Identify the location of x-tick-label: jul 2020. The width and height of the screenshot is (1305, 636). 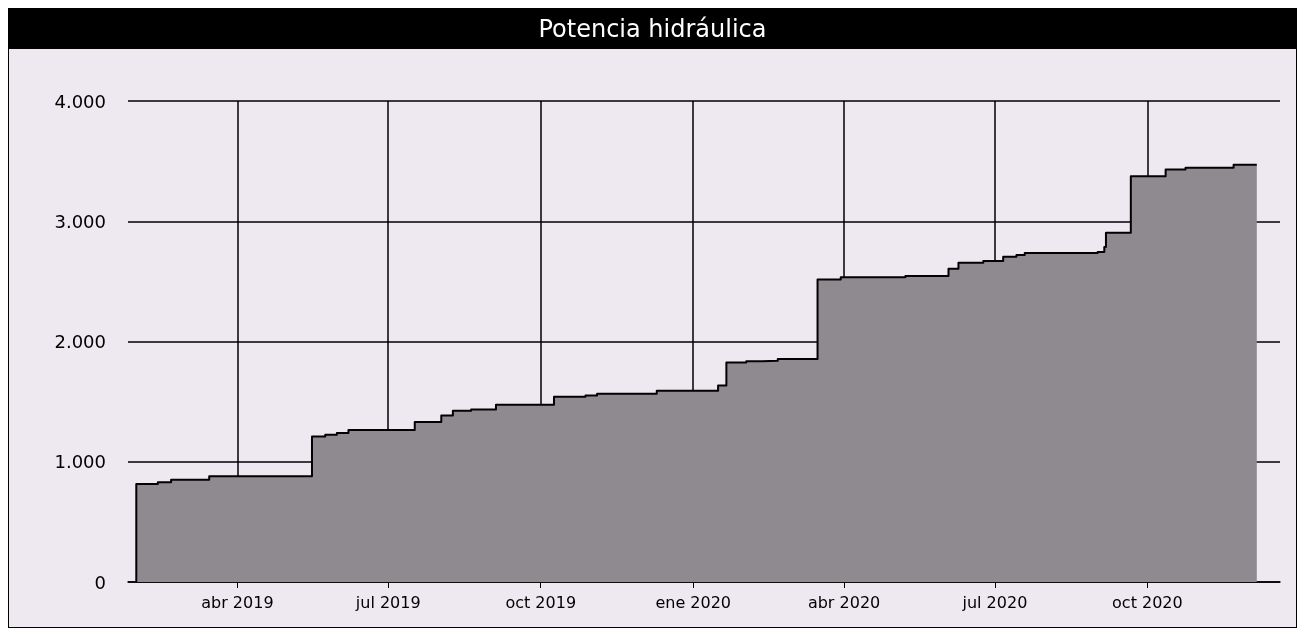
(994, 602).